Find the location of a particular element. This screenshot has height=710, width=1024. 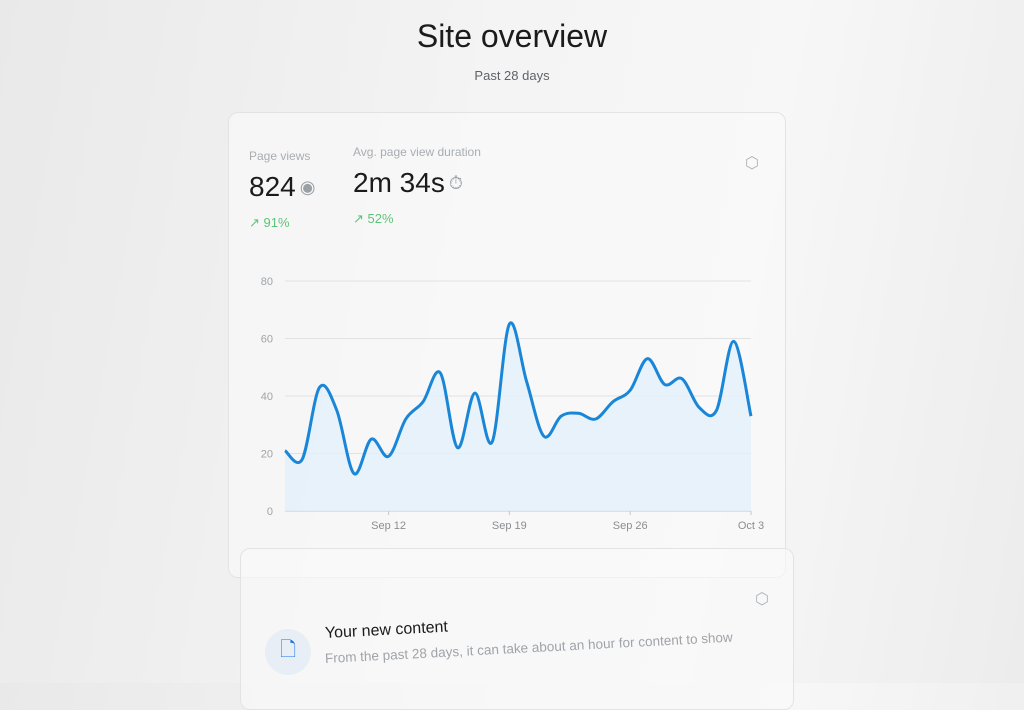

page-title: Site overview is located at coordinates (512, 36).